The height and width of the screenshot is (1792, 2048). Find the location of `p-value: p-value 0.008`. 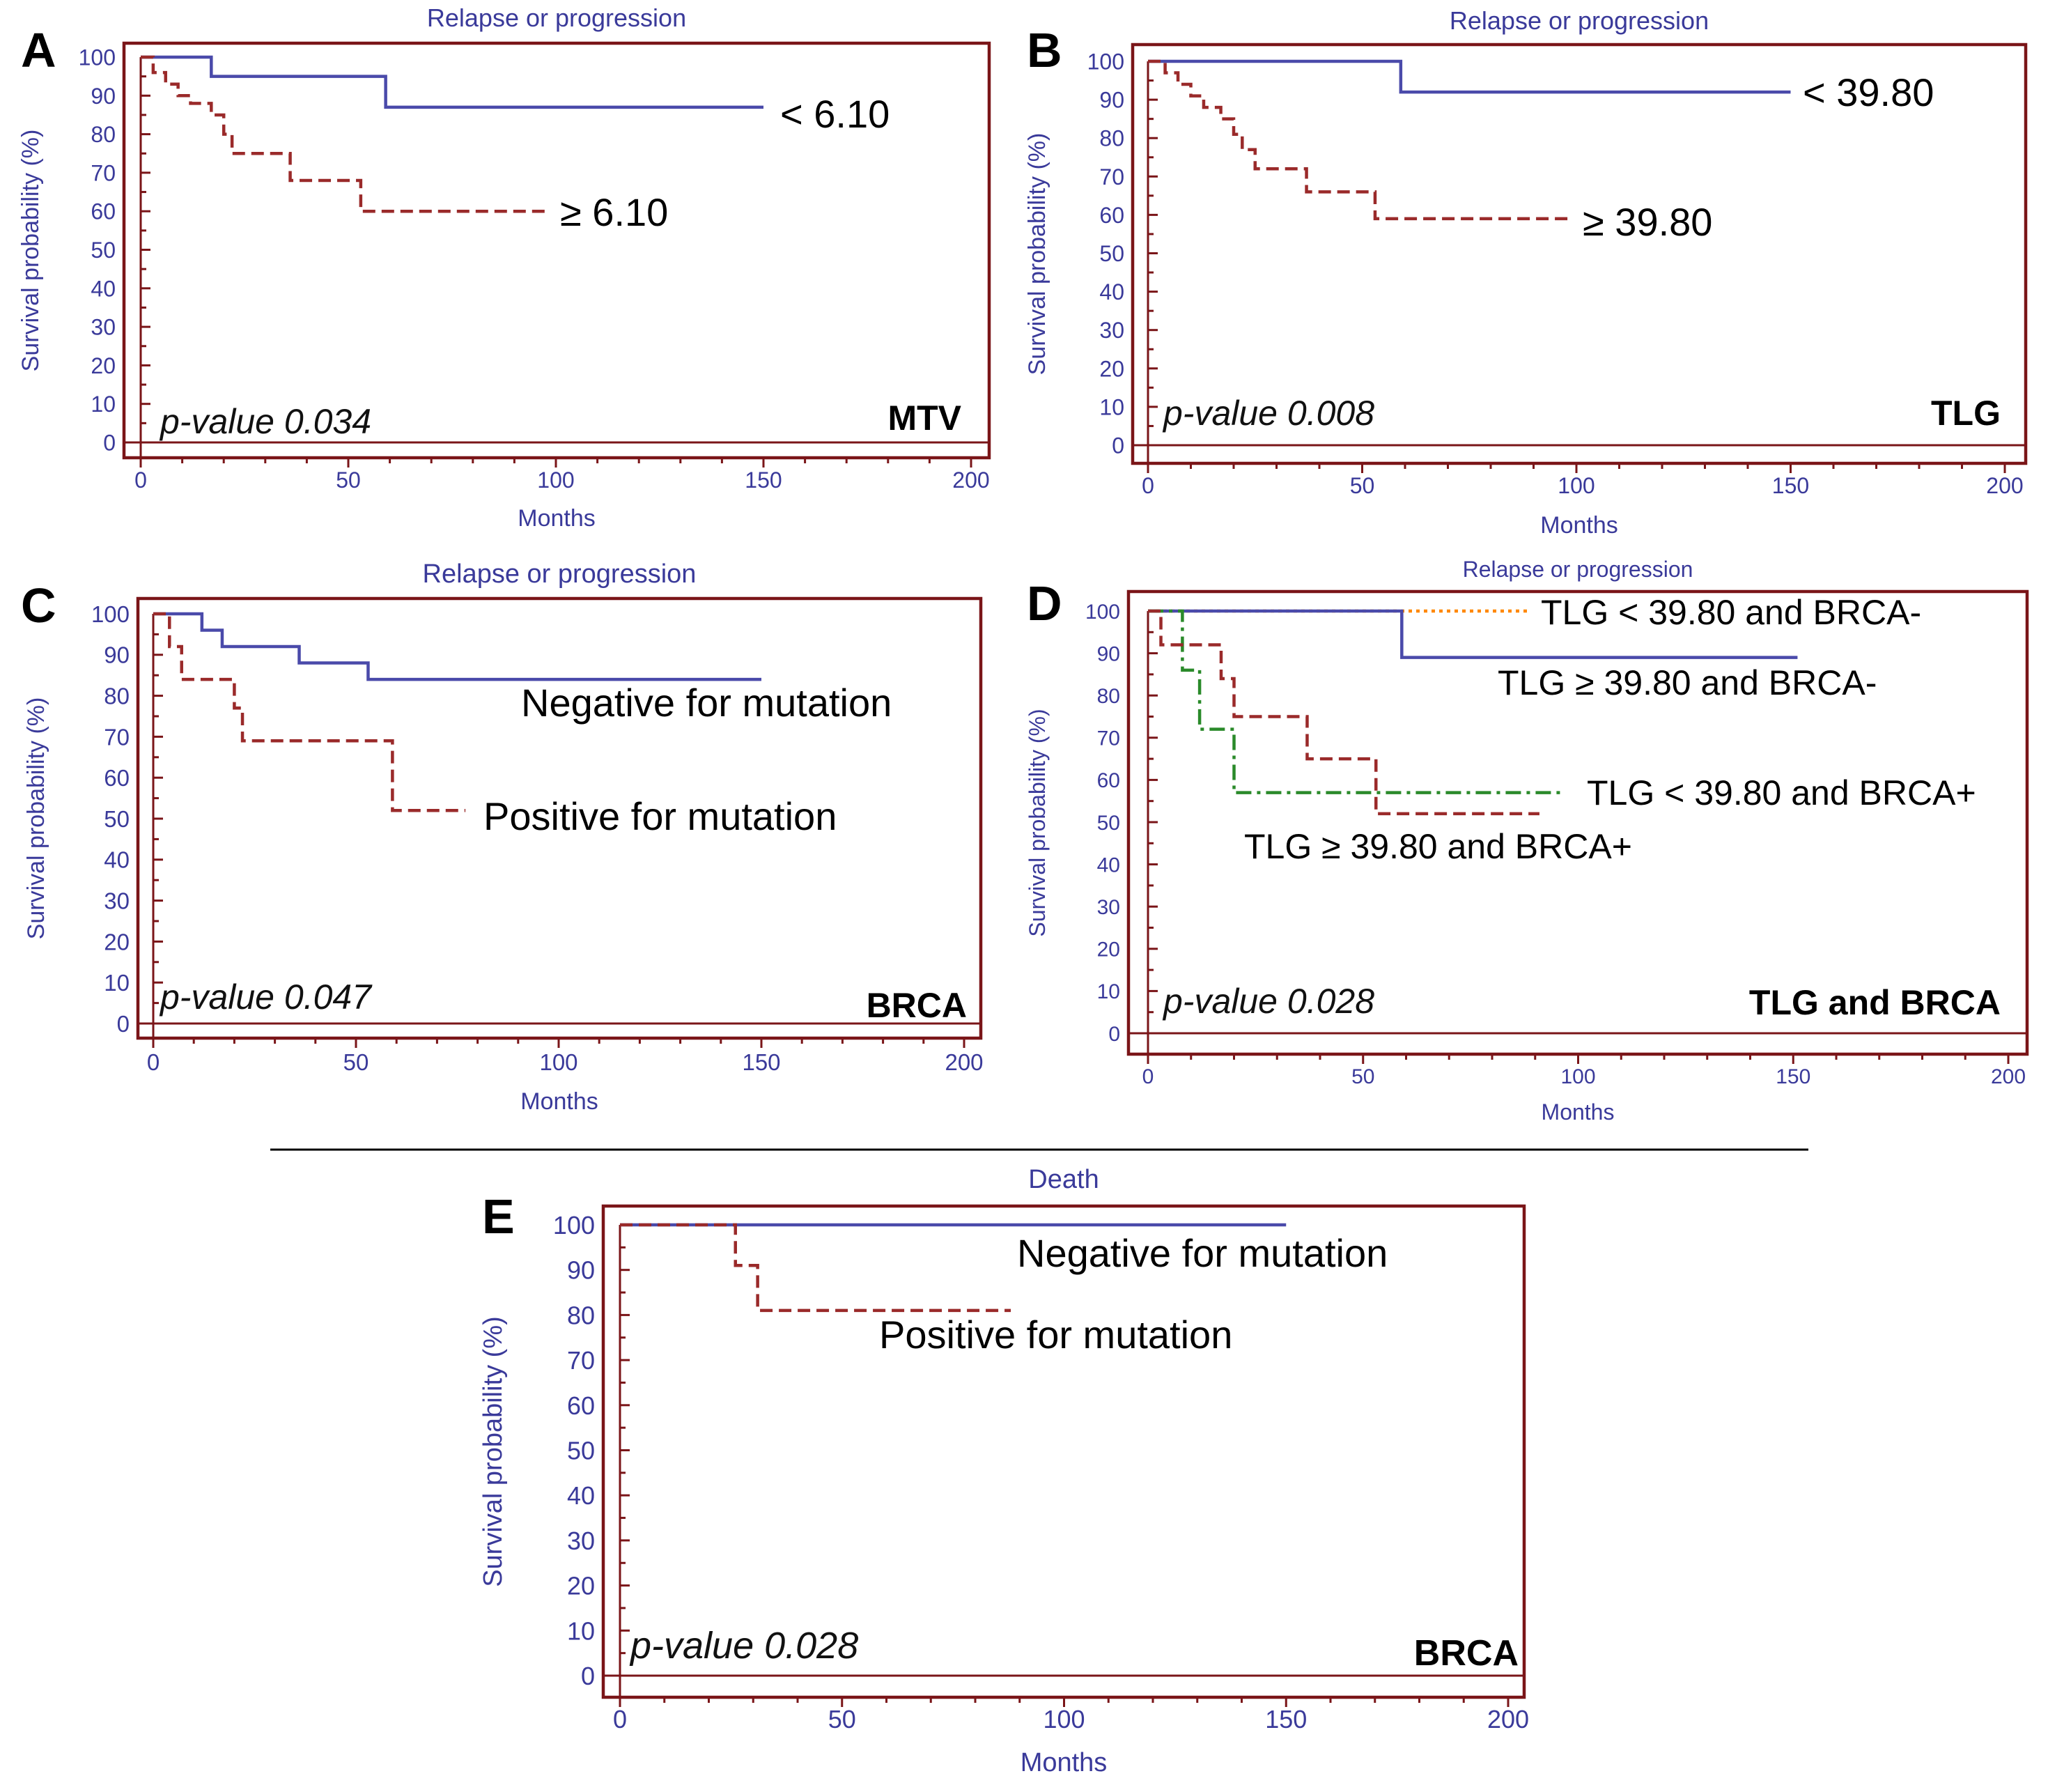

p-value: p-value 0.008 is located at coordinates (1268, 413).